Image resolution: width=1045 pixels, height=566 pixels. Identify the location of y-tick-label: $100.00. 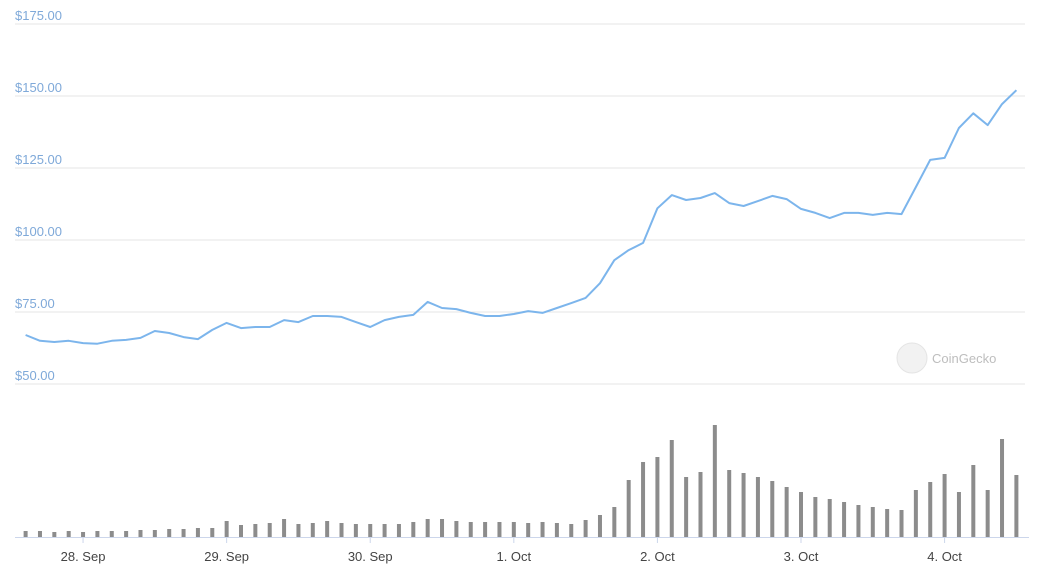
(38, 231).